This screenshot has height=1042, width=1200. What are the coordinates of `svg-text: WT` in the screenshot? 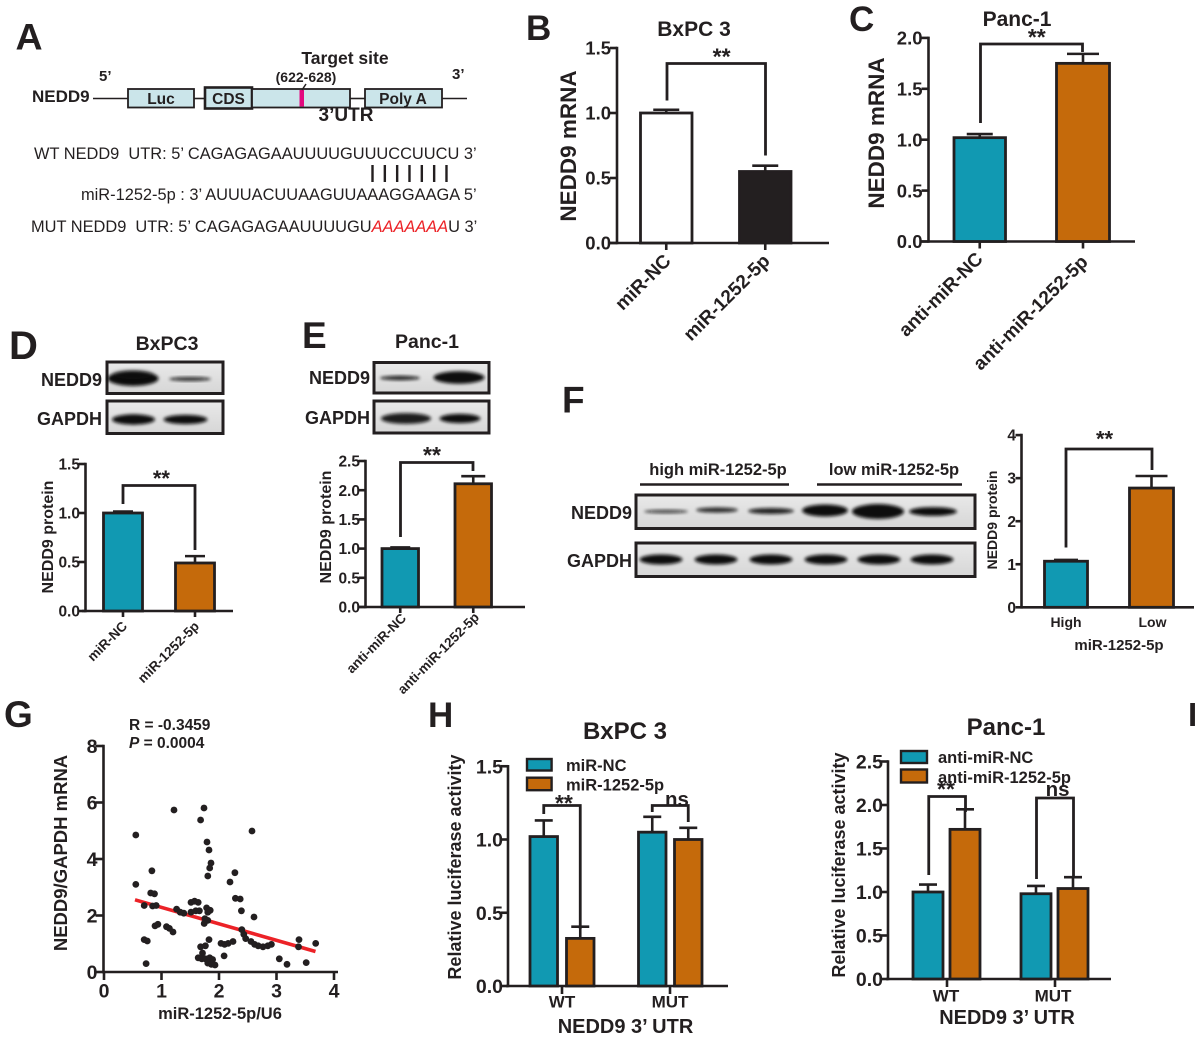 It's located at (562, 1002).